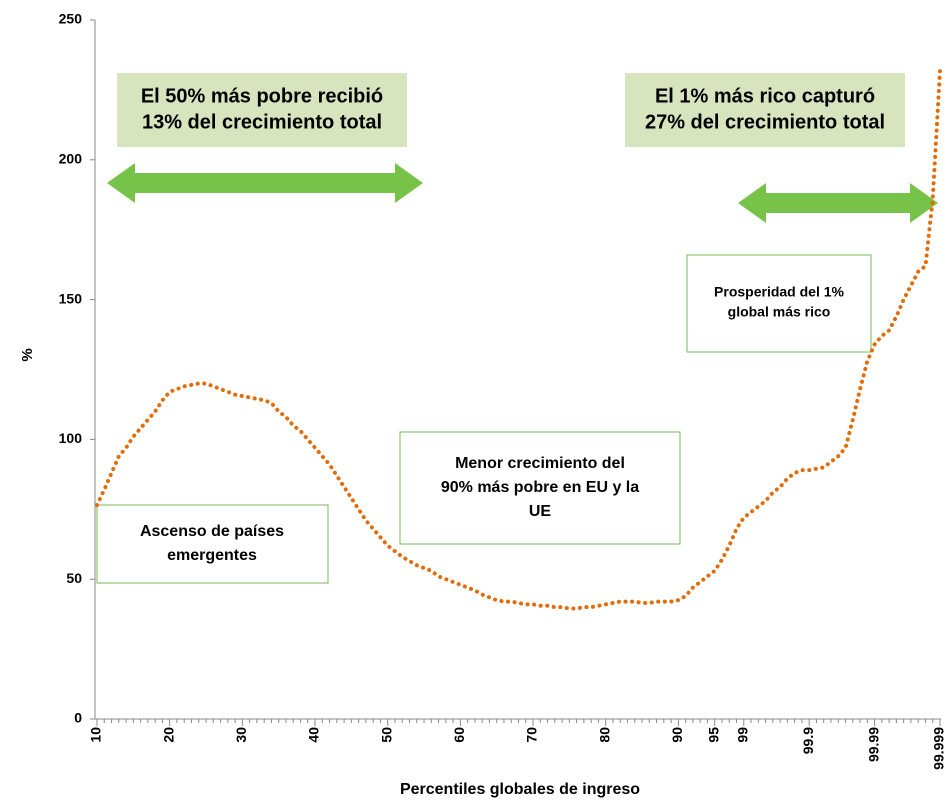 The height and width of the screenshot is (807, 947). What do you see at coordinates (78, 718) in the screenshot?
I see `y-tick-label: 0` at bounding box center [78, 718].